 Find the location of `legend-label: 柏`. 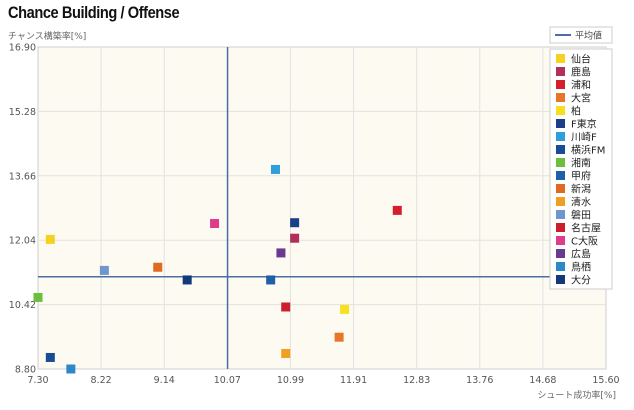

legend-label: 柏 is located at coordinates (576, 111).